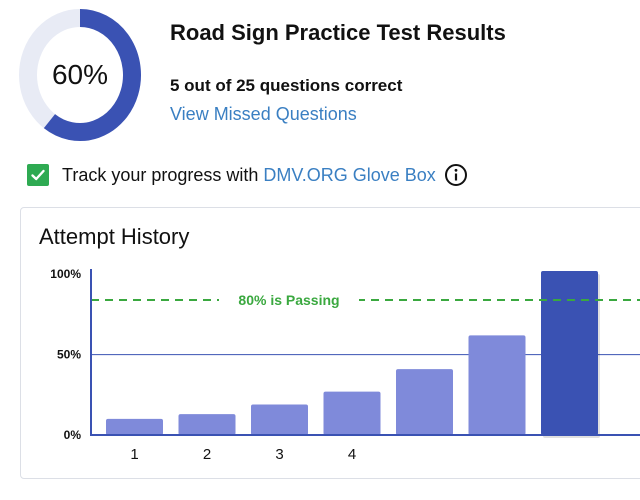 The width and height of the screenshot is (640, 500). What do you see at coordinates (352, 454) in the screenshot?
I see `x-tick-label: 4` at bounding box center [352, 454].